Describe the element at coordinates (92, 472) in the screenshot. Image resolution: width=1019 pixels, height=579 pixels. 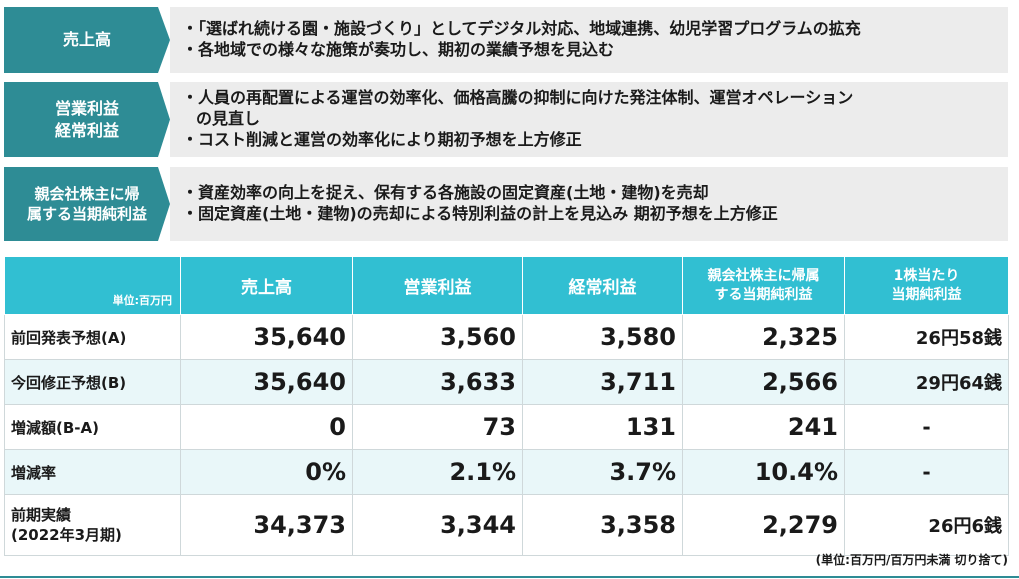
I see `row-label: 増減率` at that location.